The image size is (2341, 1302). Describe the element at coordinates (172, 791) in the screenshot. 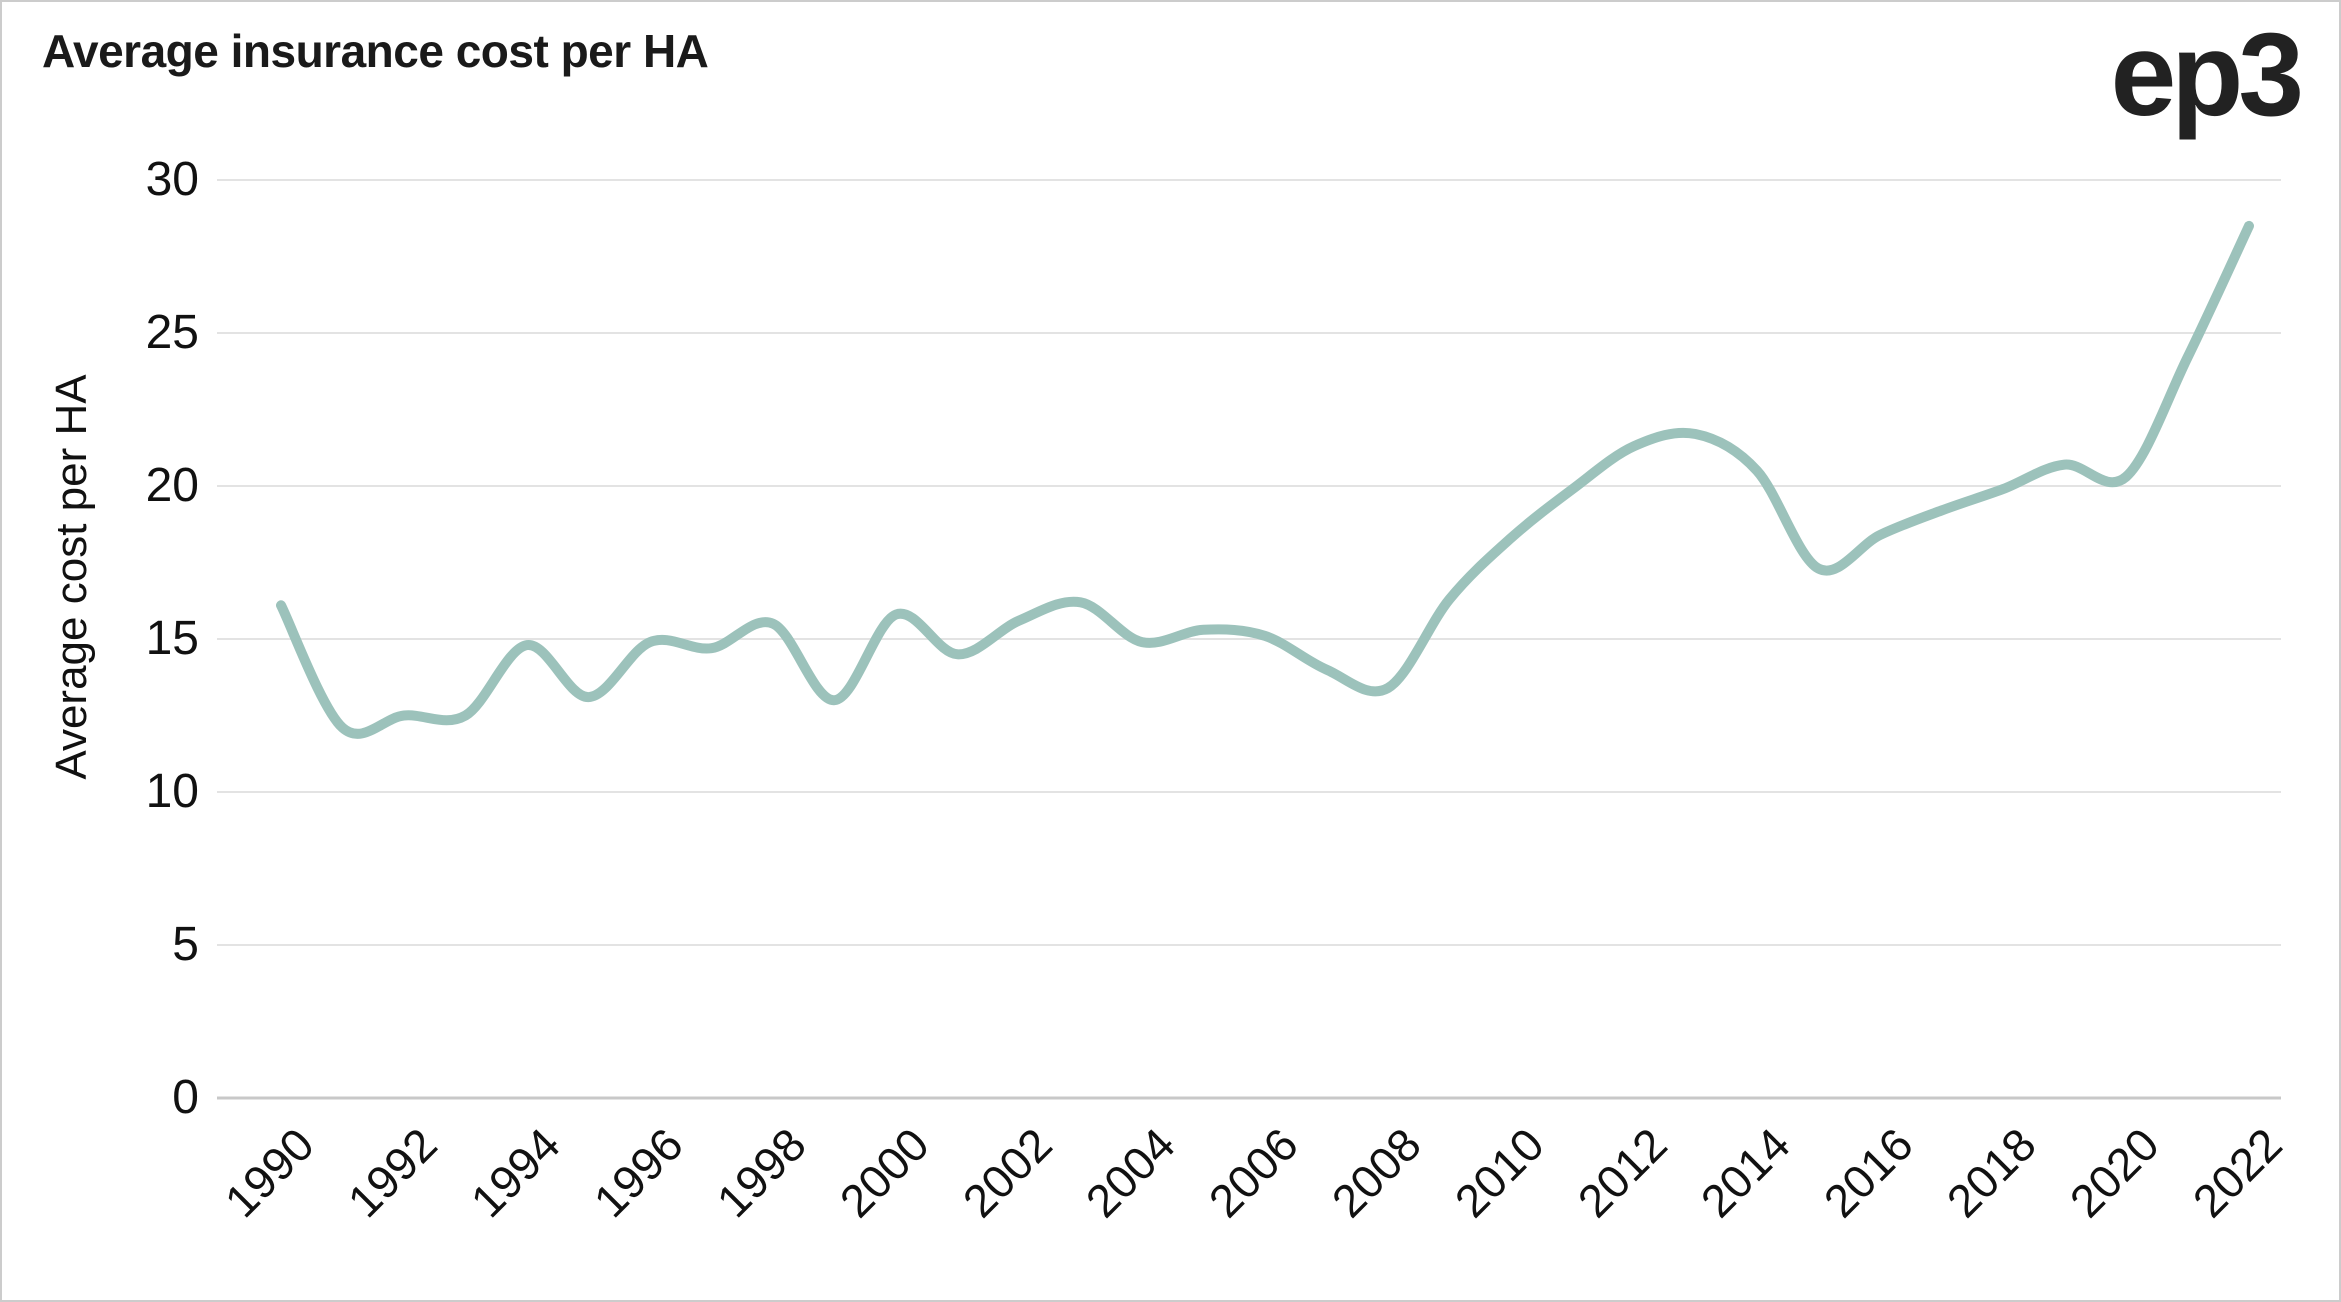

I see `y-tick-label: 10` at that location.